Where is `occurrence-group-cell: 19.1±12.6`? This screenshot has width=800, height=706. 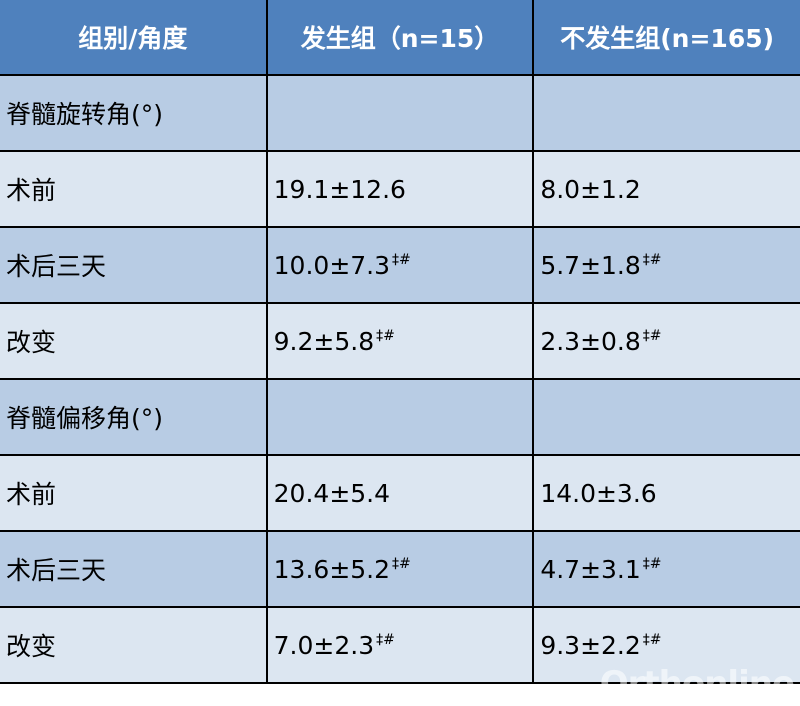 occurrence-group-cell: 19.1±12.6 is located at coordinates (400, 189).